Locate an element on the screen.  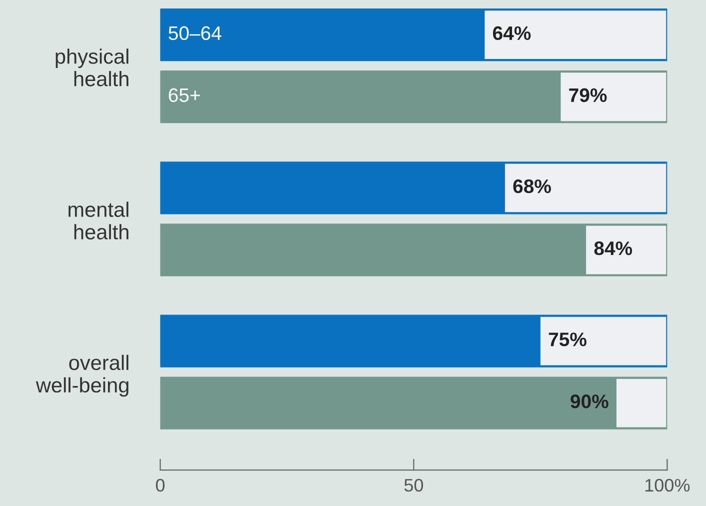
series-label: 50–64 is located at coordinates (195, 33).